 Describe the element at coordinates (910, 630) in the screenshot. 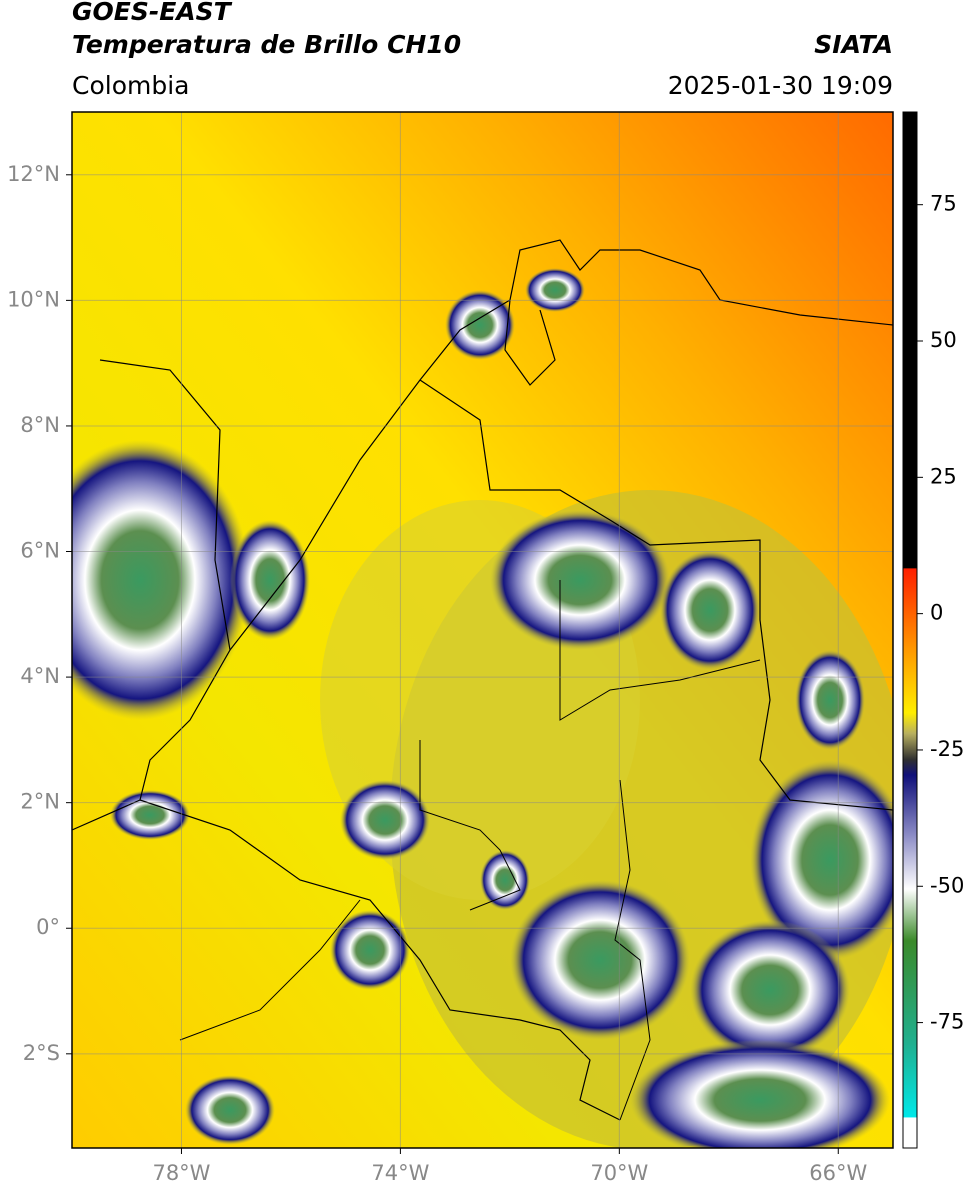

I see `colorbar` at that location.